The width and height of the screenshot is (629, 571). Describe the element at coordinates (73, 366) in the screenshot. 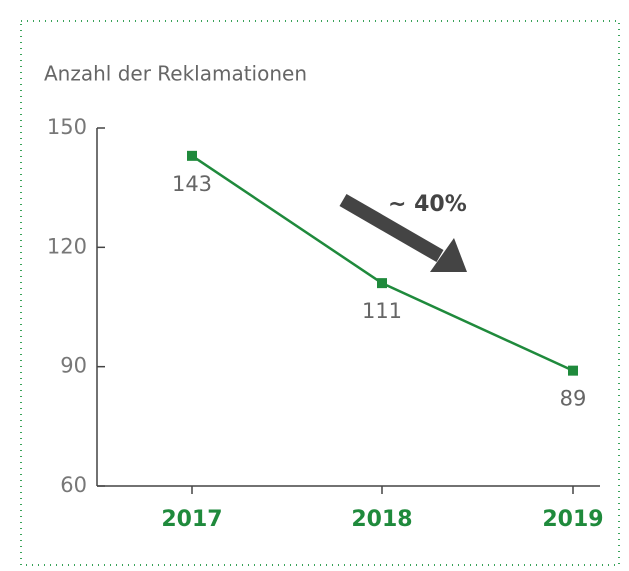

I see `y-tick-label: 90` at that location.